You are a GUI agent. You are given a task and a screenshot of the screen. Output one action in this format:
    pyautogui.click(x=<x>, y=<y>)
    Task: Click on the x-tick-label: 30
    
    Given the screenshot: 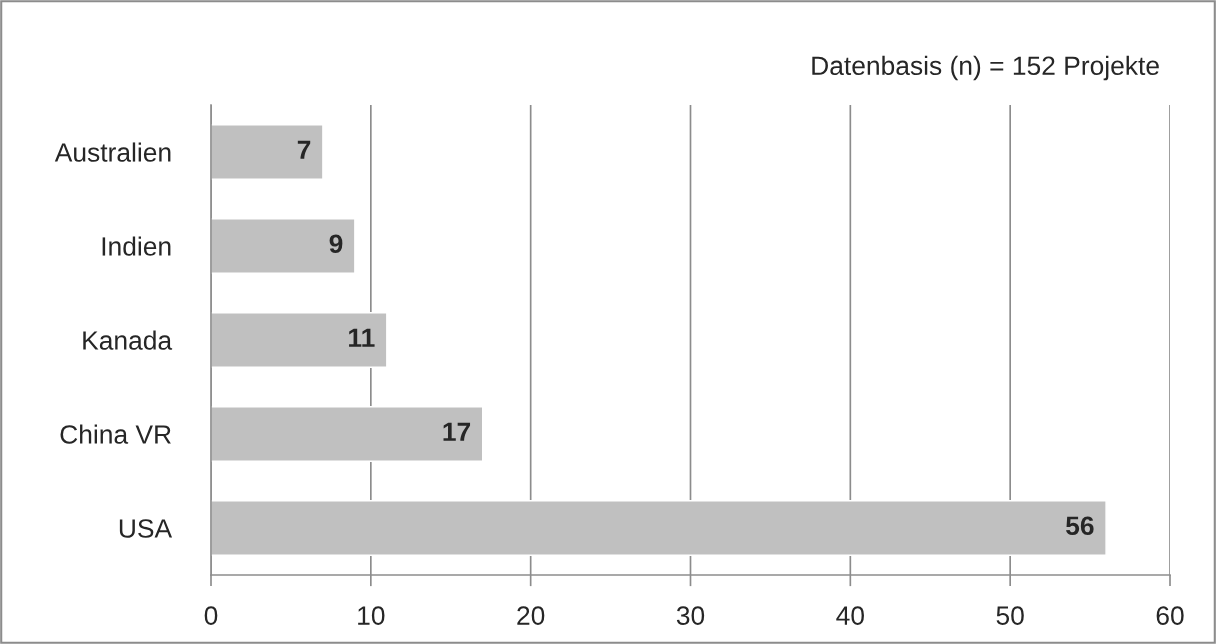 What is the action you would take?
    pyautogui.click(x=690, y=615)
    